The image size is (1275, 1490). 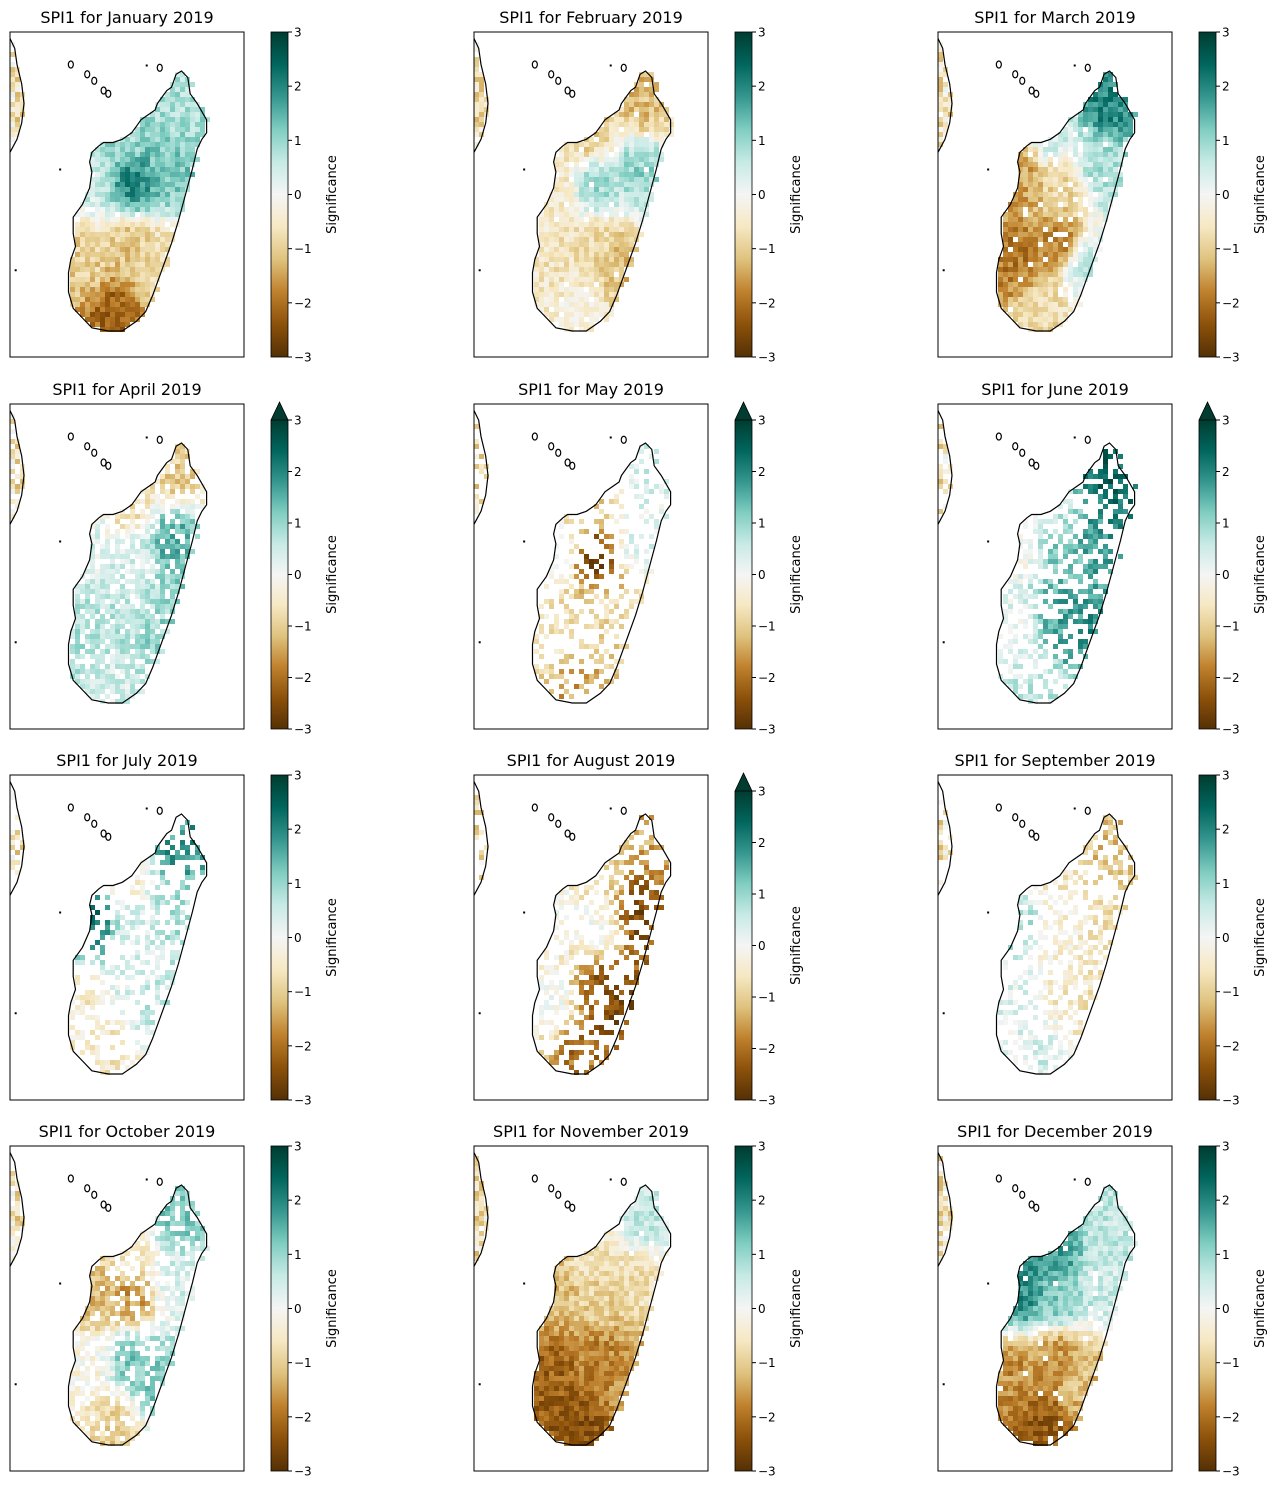 I want to click on colorbar-tick-label: 0, so click(x=298, y=938).